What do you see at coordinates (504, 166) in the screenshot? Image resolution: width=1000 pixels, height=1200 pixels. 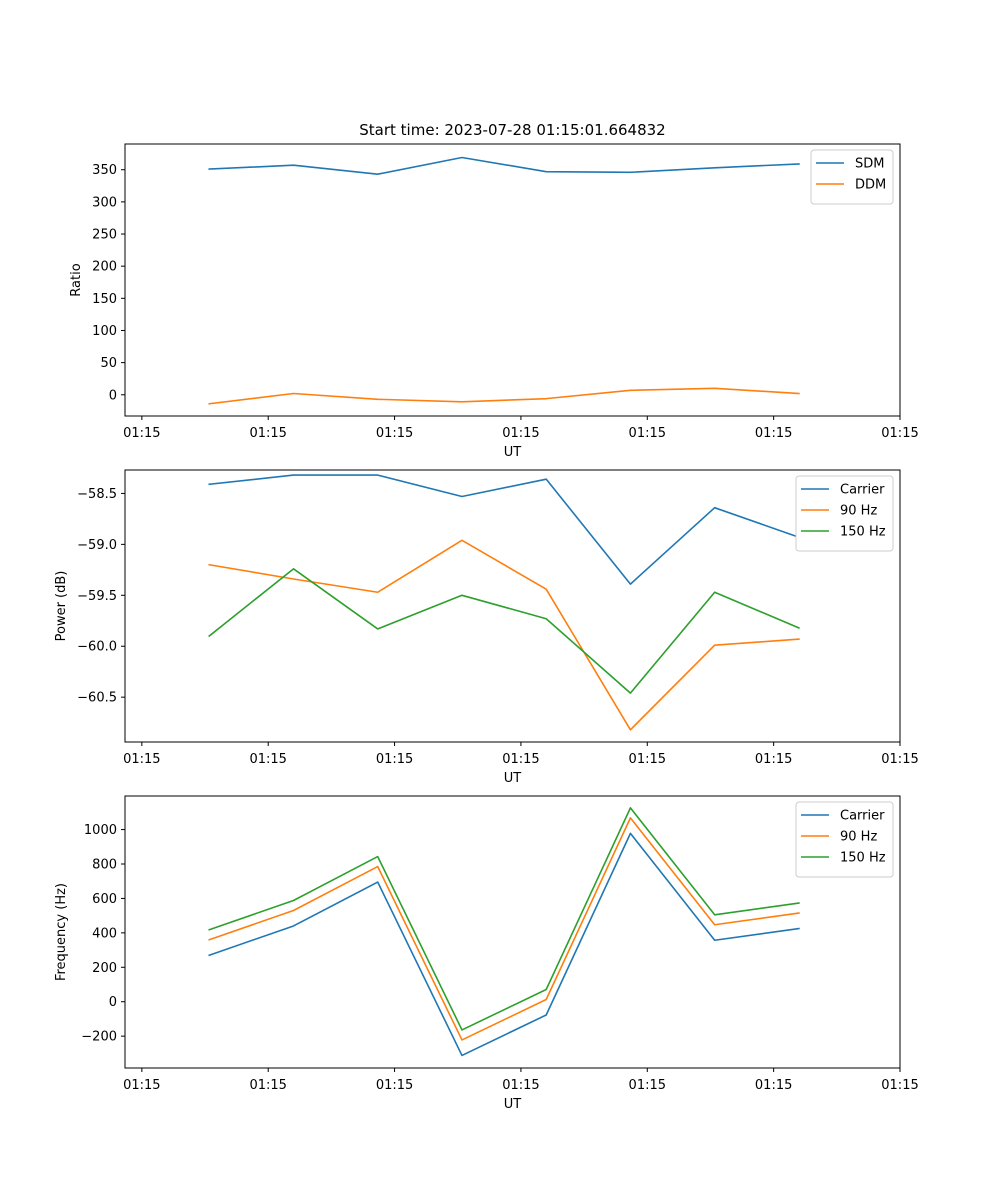 I see `series-line-sdm` at bounding box center [504, 166].